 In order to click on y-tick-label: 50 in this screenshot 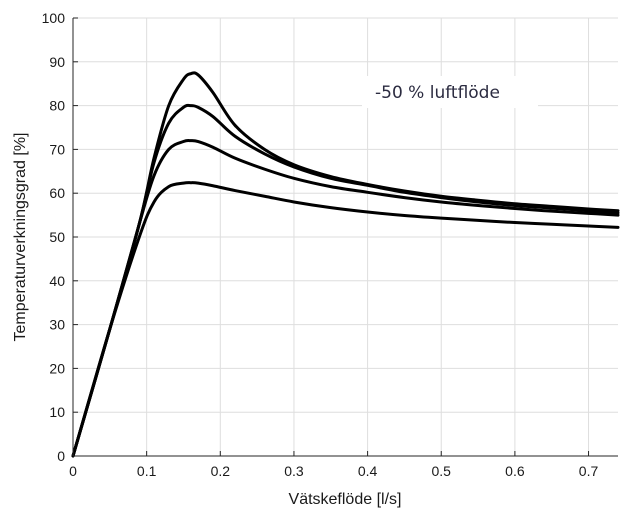, I will do `click(57, 237)`.